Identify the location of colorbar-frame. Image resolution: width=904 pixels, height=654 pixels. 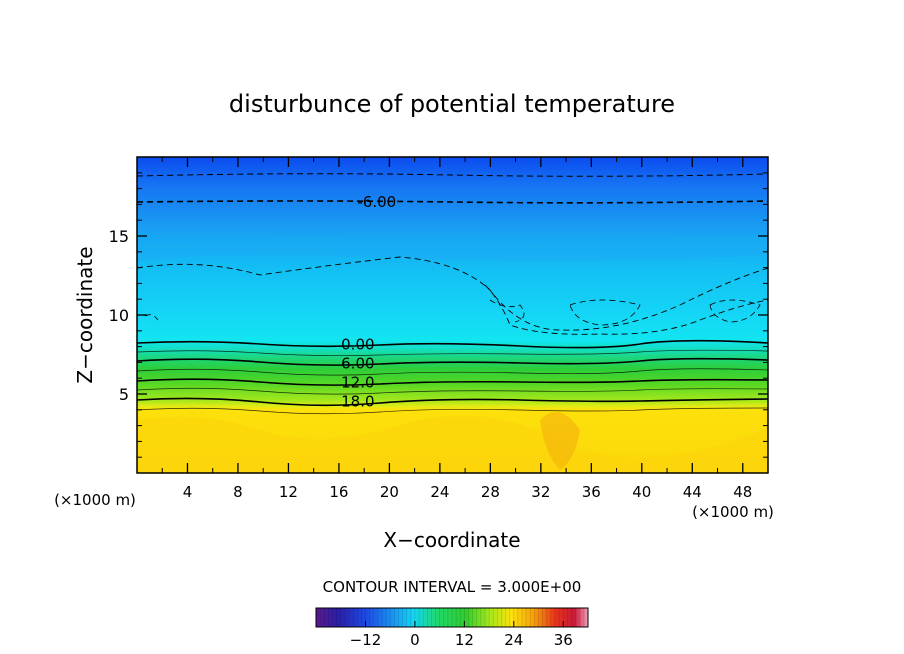
(452, 617).